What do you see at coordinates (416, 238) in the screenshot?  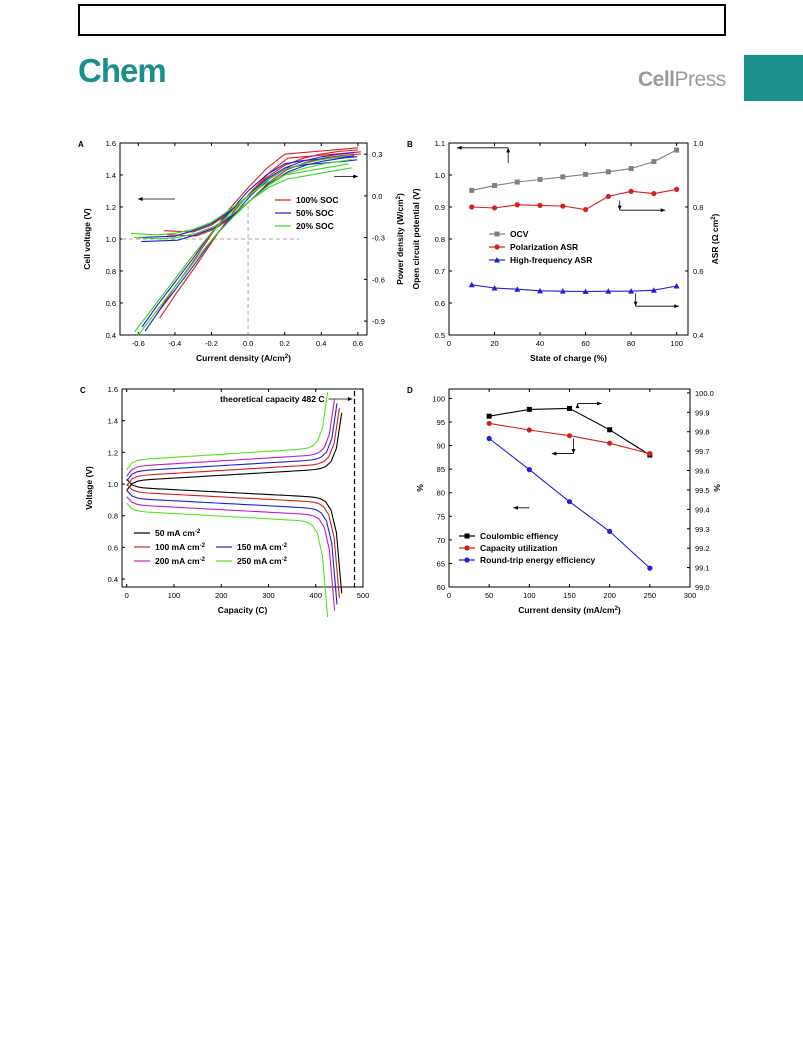 I see `y-axis-label-left: Open circuit potential (V)` at bounding box center [416, 238].